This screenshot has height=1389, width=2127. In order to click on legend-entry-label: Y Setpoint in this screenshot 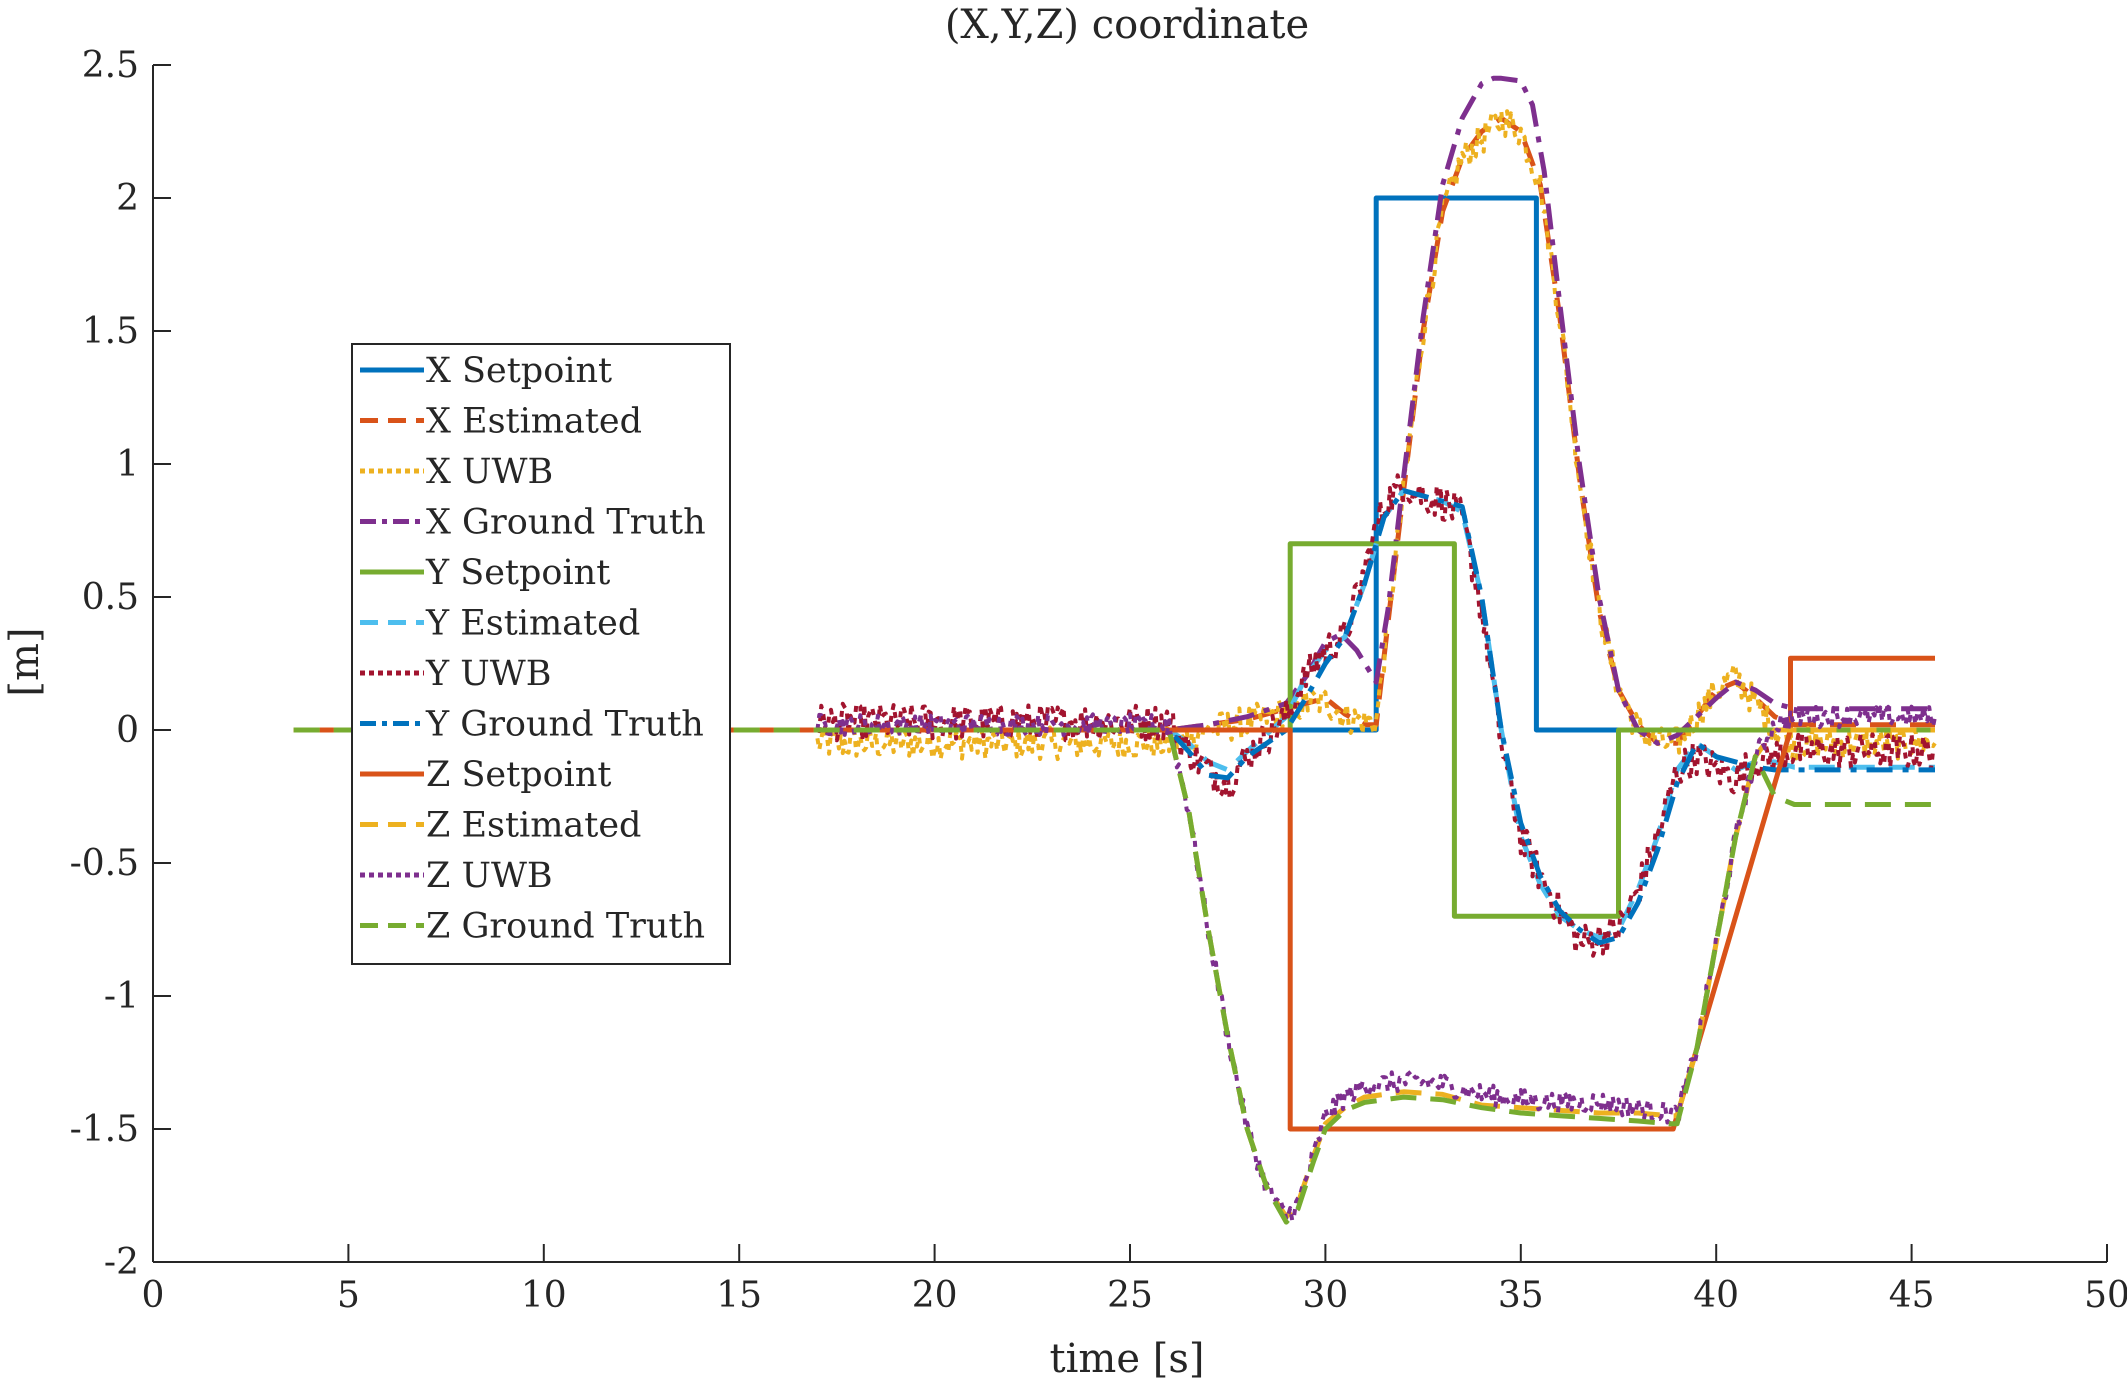, I will do `click(517, 573)`.